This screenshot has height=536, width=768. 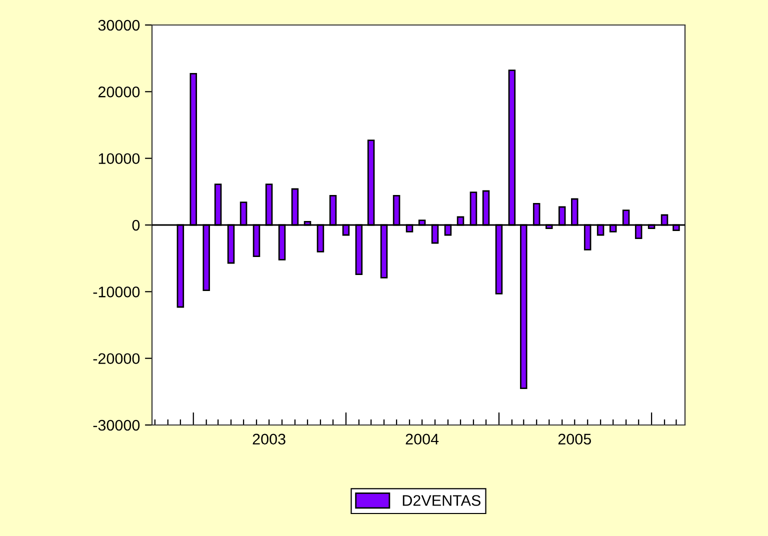 I want to click on y-tick-label: -30000, so click(x=116, y=425).